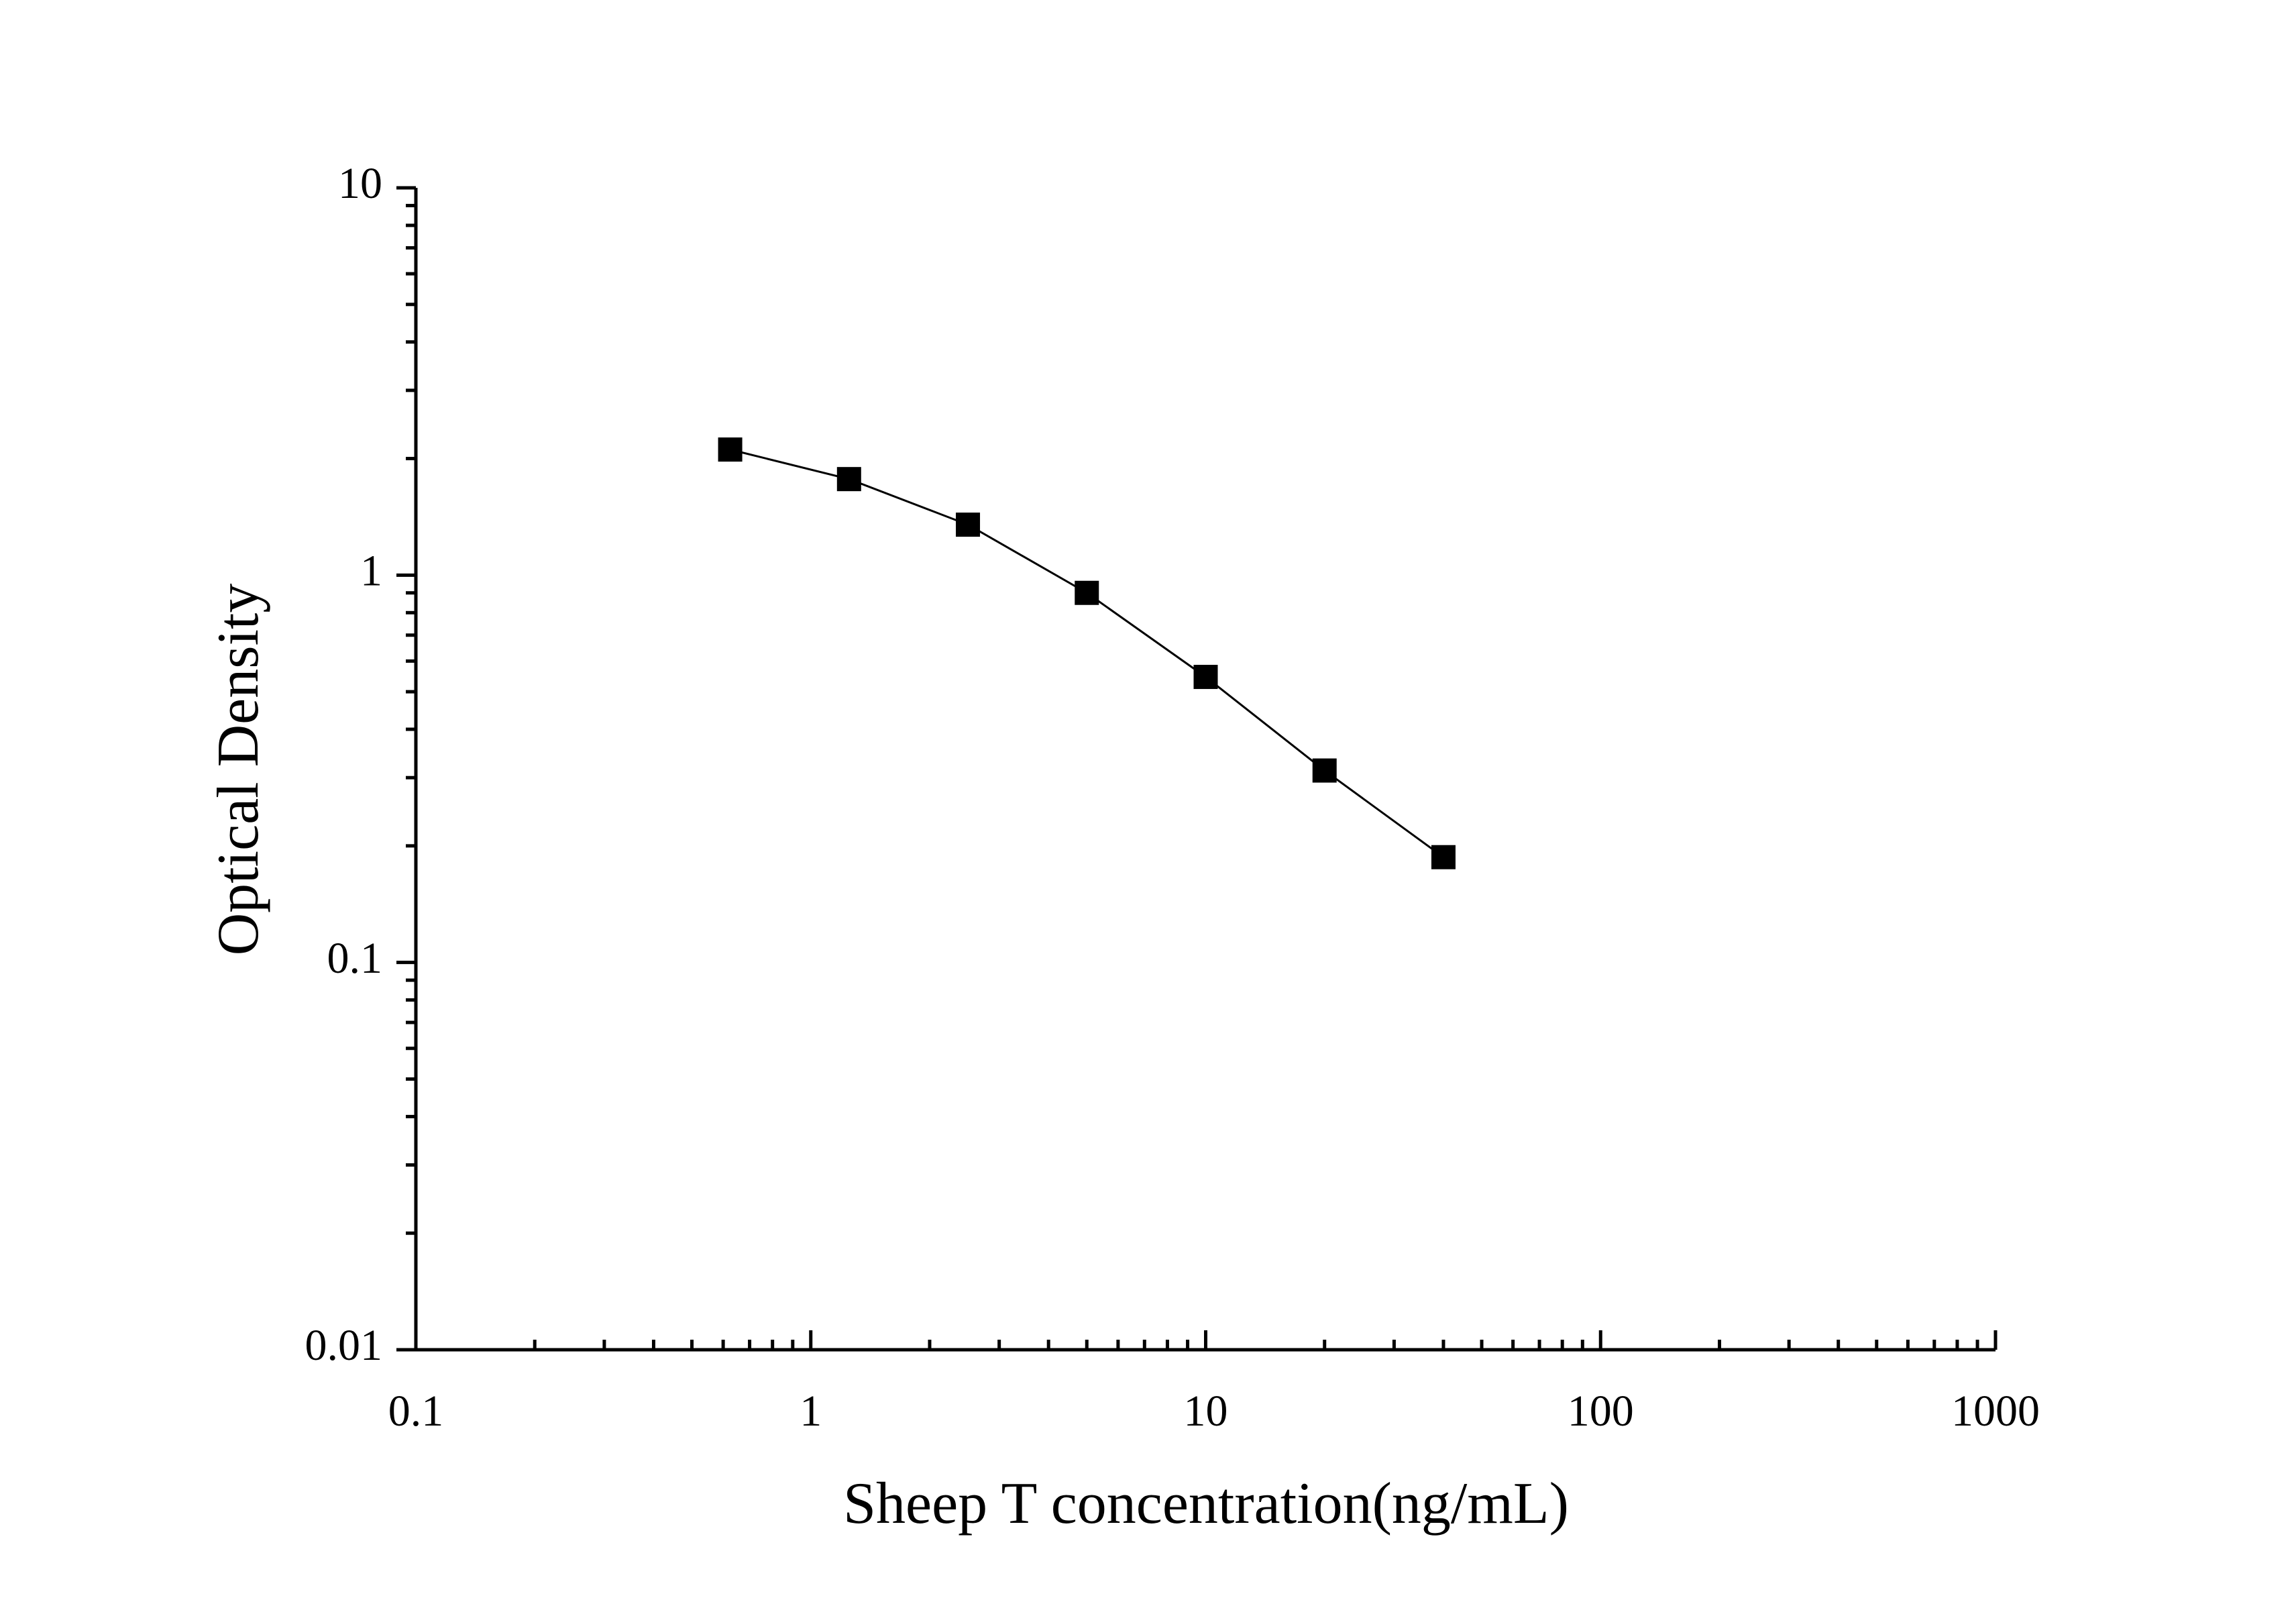  Describe the element at coordinates (811, 1411) in the screenshot. I see `x-tick-label: 1` at that location.